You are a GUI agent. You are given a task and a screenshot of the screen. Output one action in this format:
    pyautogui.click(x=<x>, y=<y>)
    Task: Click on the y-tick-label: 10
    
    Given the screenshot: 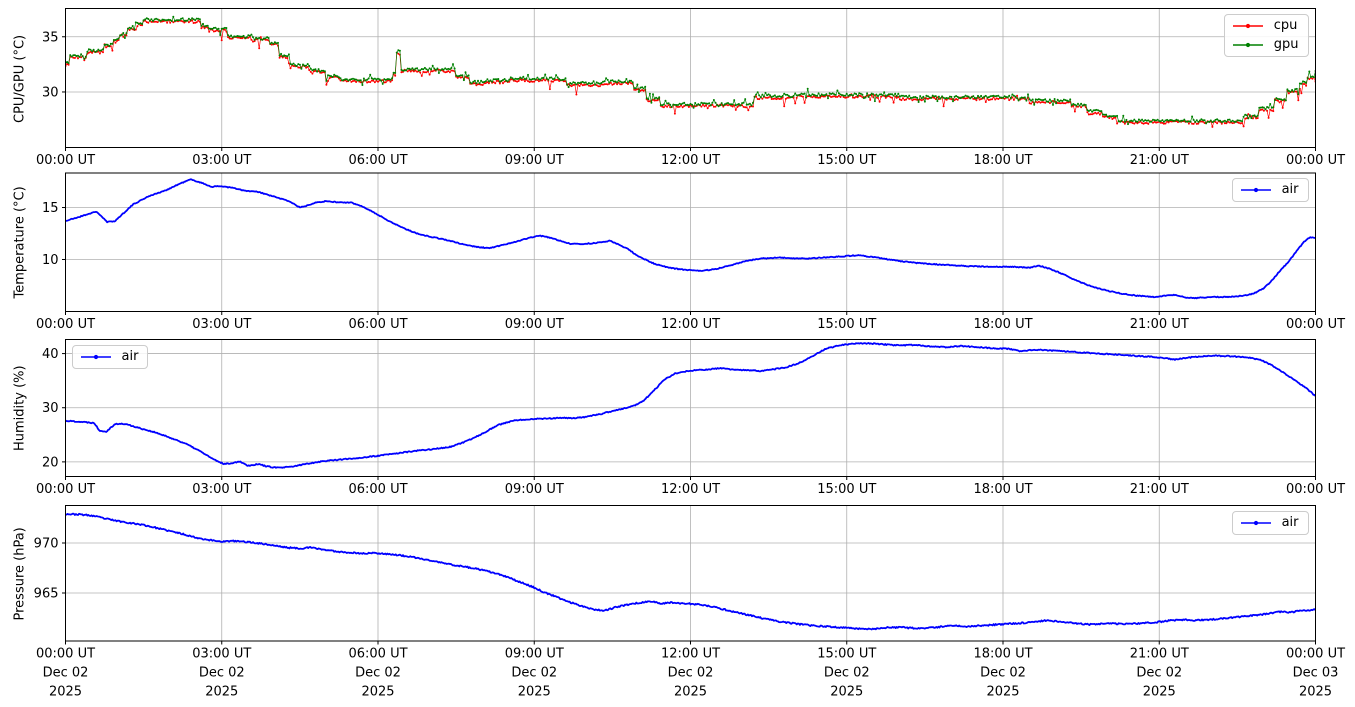 What is the action you would take?
    pyautogui.click(x=50, y=260)
    